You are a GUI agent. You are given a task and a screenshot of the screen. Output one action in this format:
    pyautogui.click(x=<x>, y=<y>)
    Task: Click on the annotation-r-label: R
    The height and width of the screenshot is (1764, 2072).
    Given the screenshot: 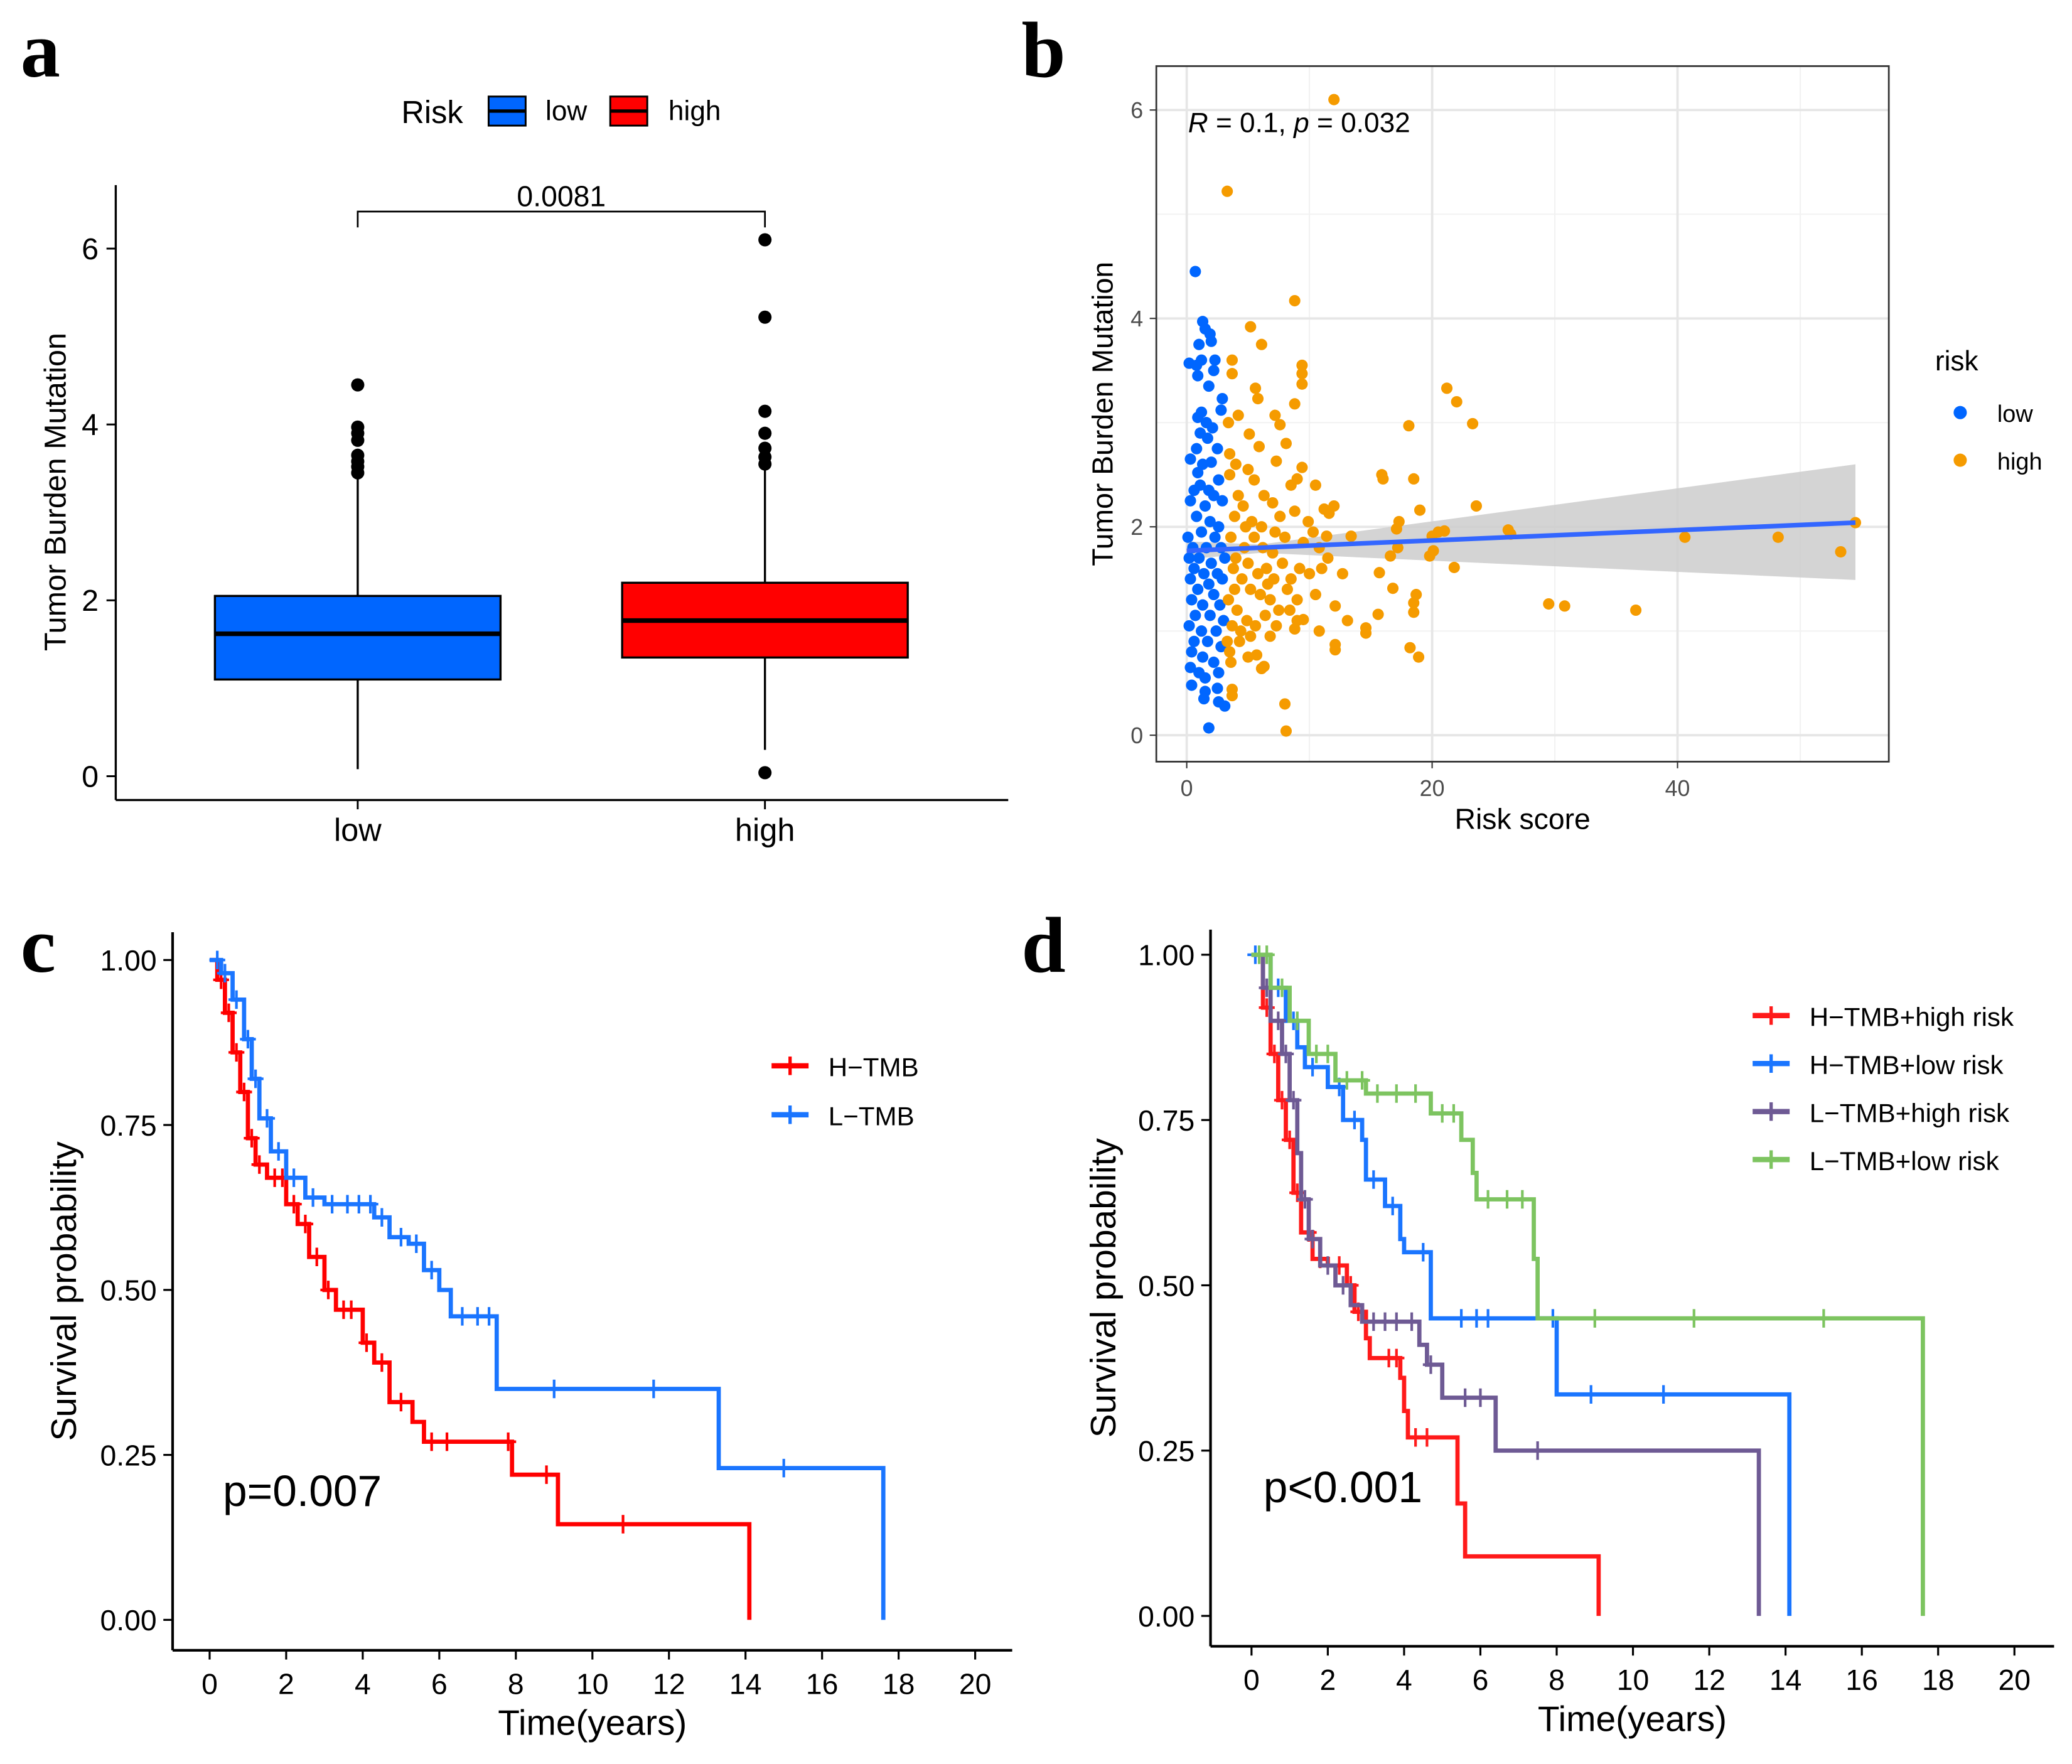 What is the action you would take?
    pyautogui.click(x=1198, y=123)
    